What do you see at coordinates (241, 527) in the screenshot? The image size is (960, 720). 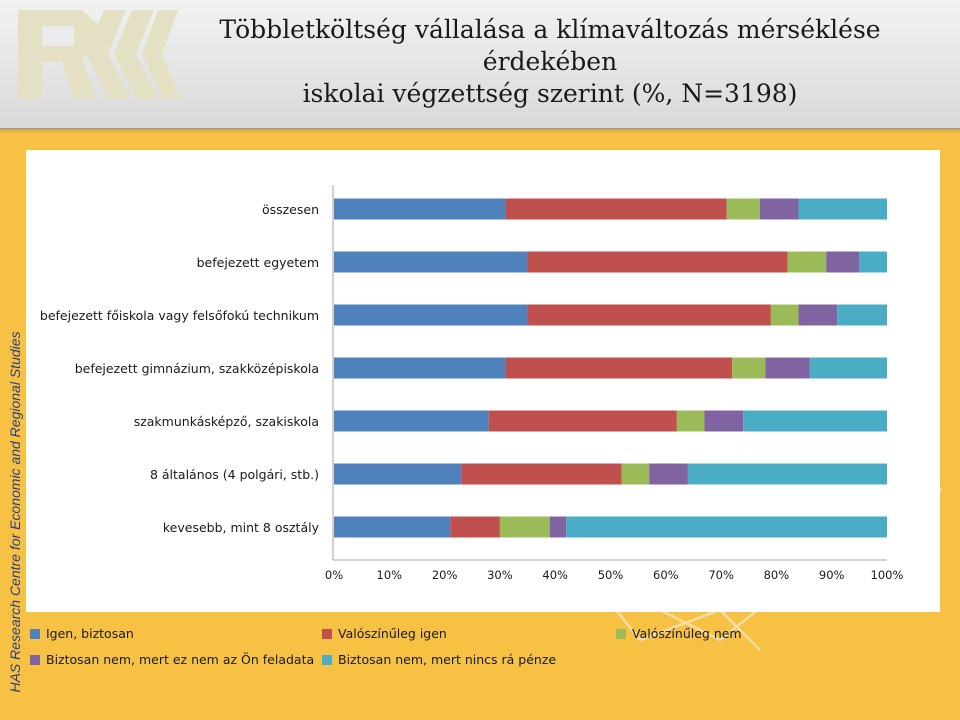 I see `category-label: kevesebb, mint 8 osztály` at bounding box center [241, 527].